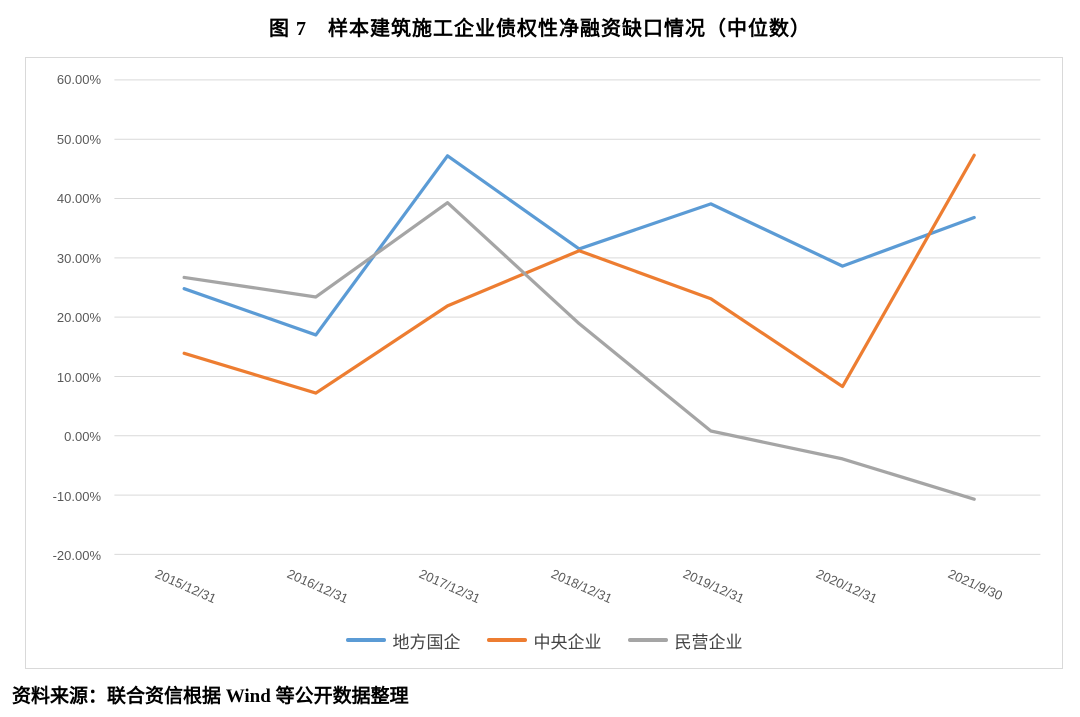  Describe the element at coordinates (78, 198) in the screenshot. I see `y-tick-label: 40.00%` at that location.